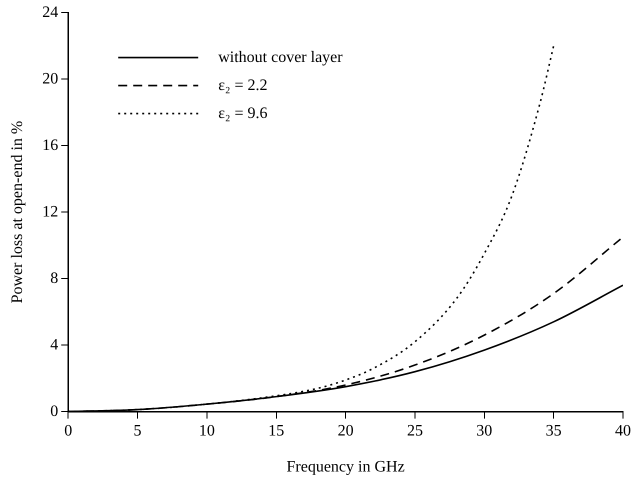 This screenshot has width=635, height=485. I want to click on y-tick-label: 20, so click(50, 79).